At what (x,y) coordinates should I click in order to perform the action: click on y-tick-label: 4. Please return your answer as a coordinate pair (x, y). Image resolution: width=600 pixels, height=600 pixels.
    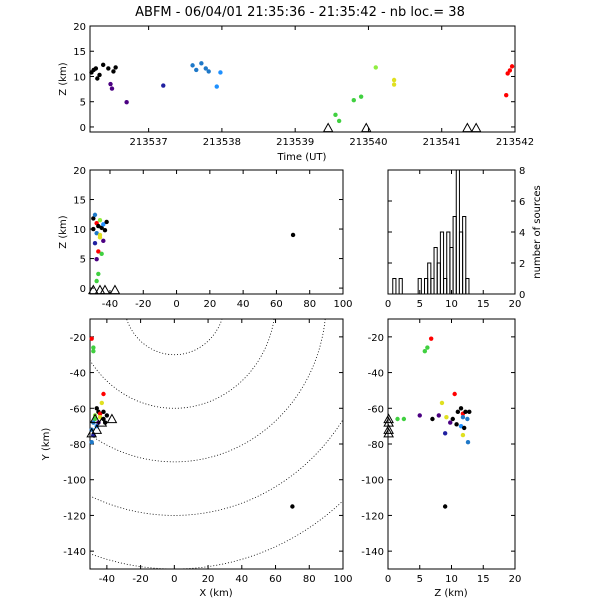
    Looking at the image, I should click on (522, 233).